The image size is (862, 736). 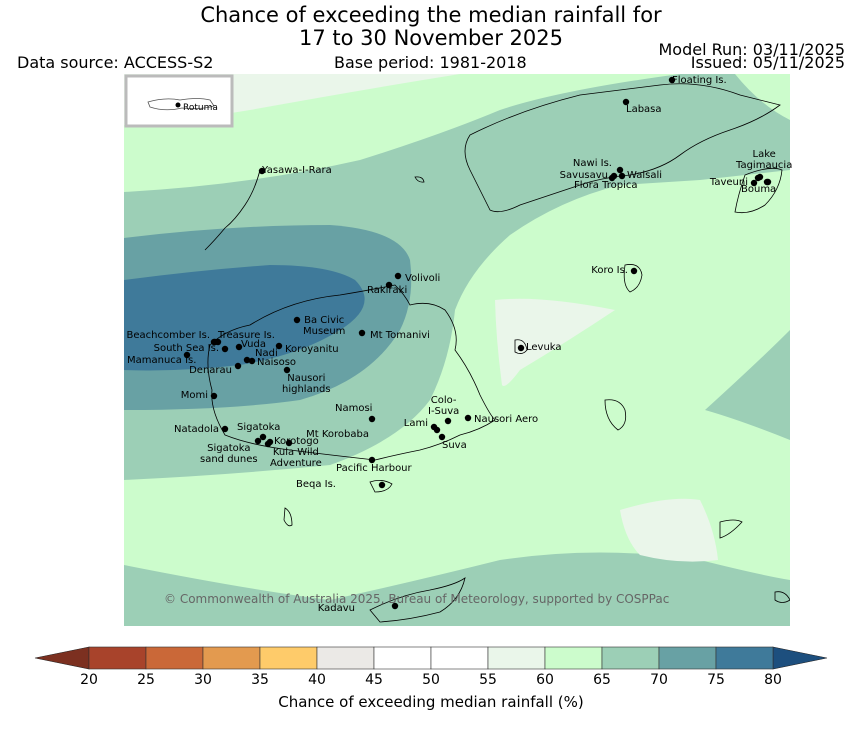 What do you see at coordinates (672, 80) in the screenshot?
I see `place-dot-floating-is` at bounding box center [672, 80].